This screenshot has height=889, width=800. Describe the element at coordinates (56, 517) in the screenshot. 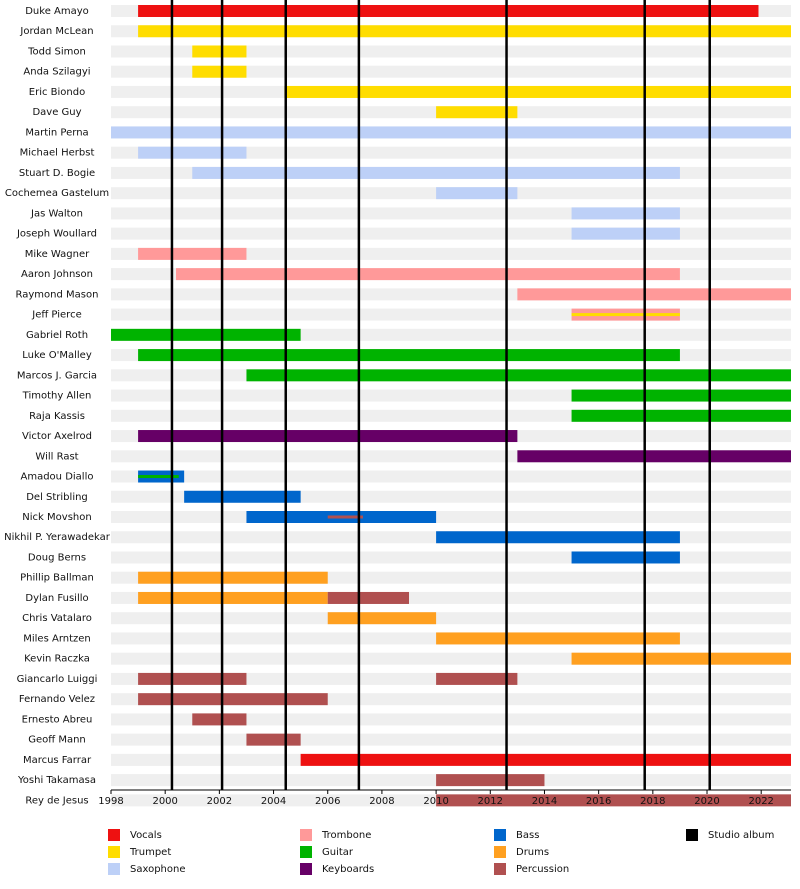

I see `member-name: Nick Movshon` at that location.